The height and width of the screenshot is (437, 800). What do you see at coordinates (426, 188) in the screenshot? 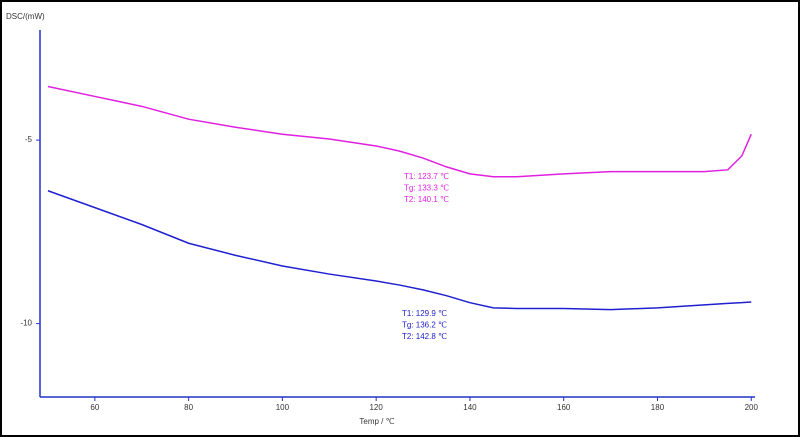
I see `annotation: Tg: 133.3 ℃` at bounding box center [426, 188].